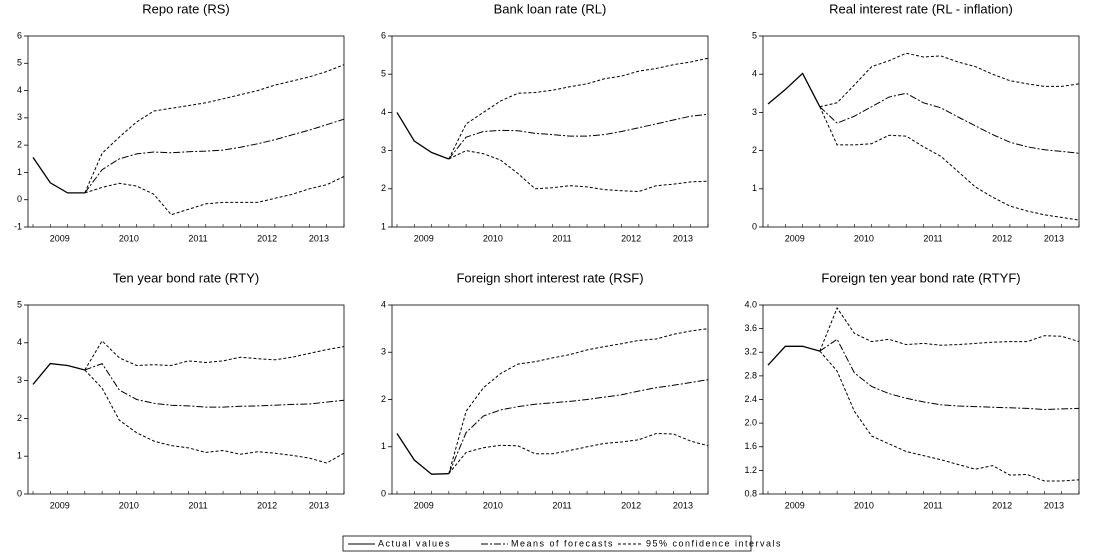  What do you see at coordinates (414, 543) in the screenshot?
I see `legend-label: Actual values` at bounding box center [414, 543].